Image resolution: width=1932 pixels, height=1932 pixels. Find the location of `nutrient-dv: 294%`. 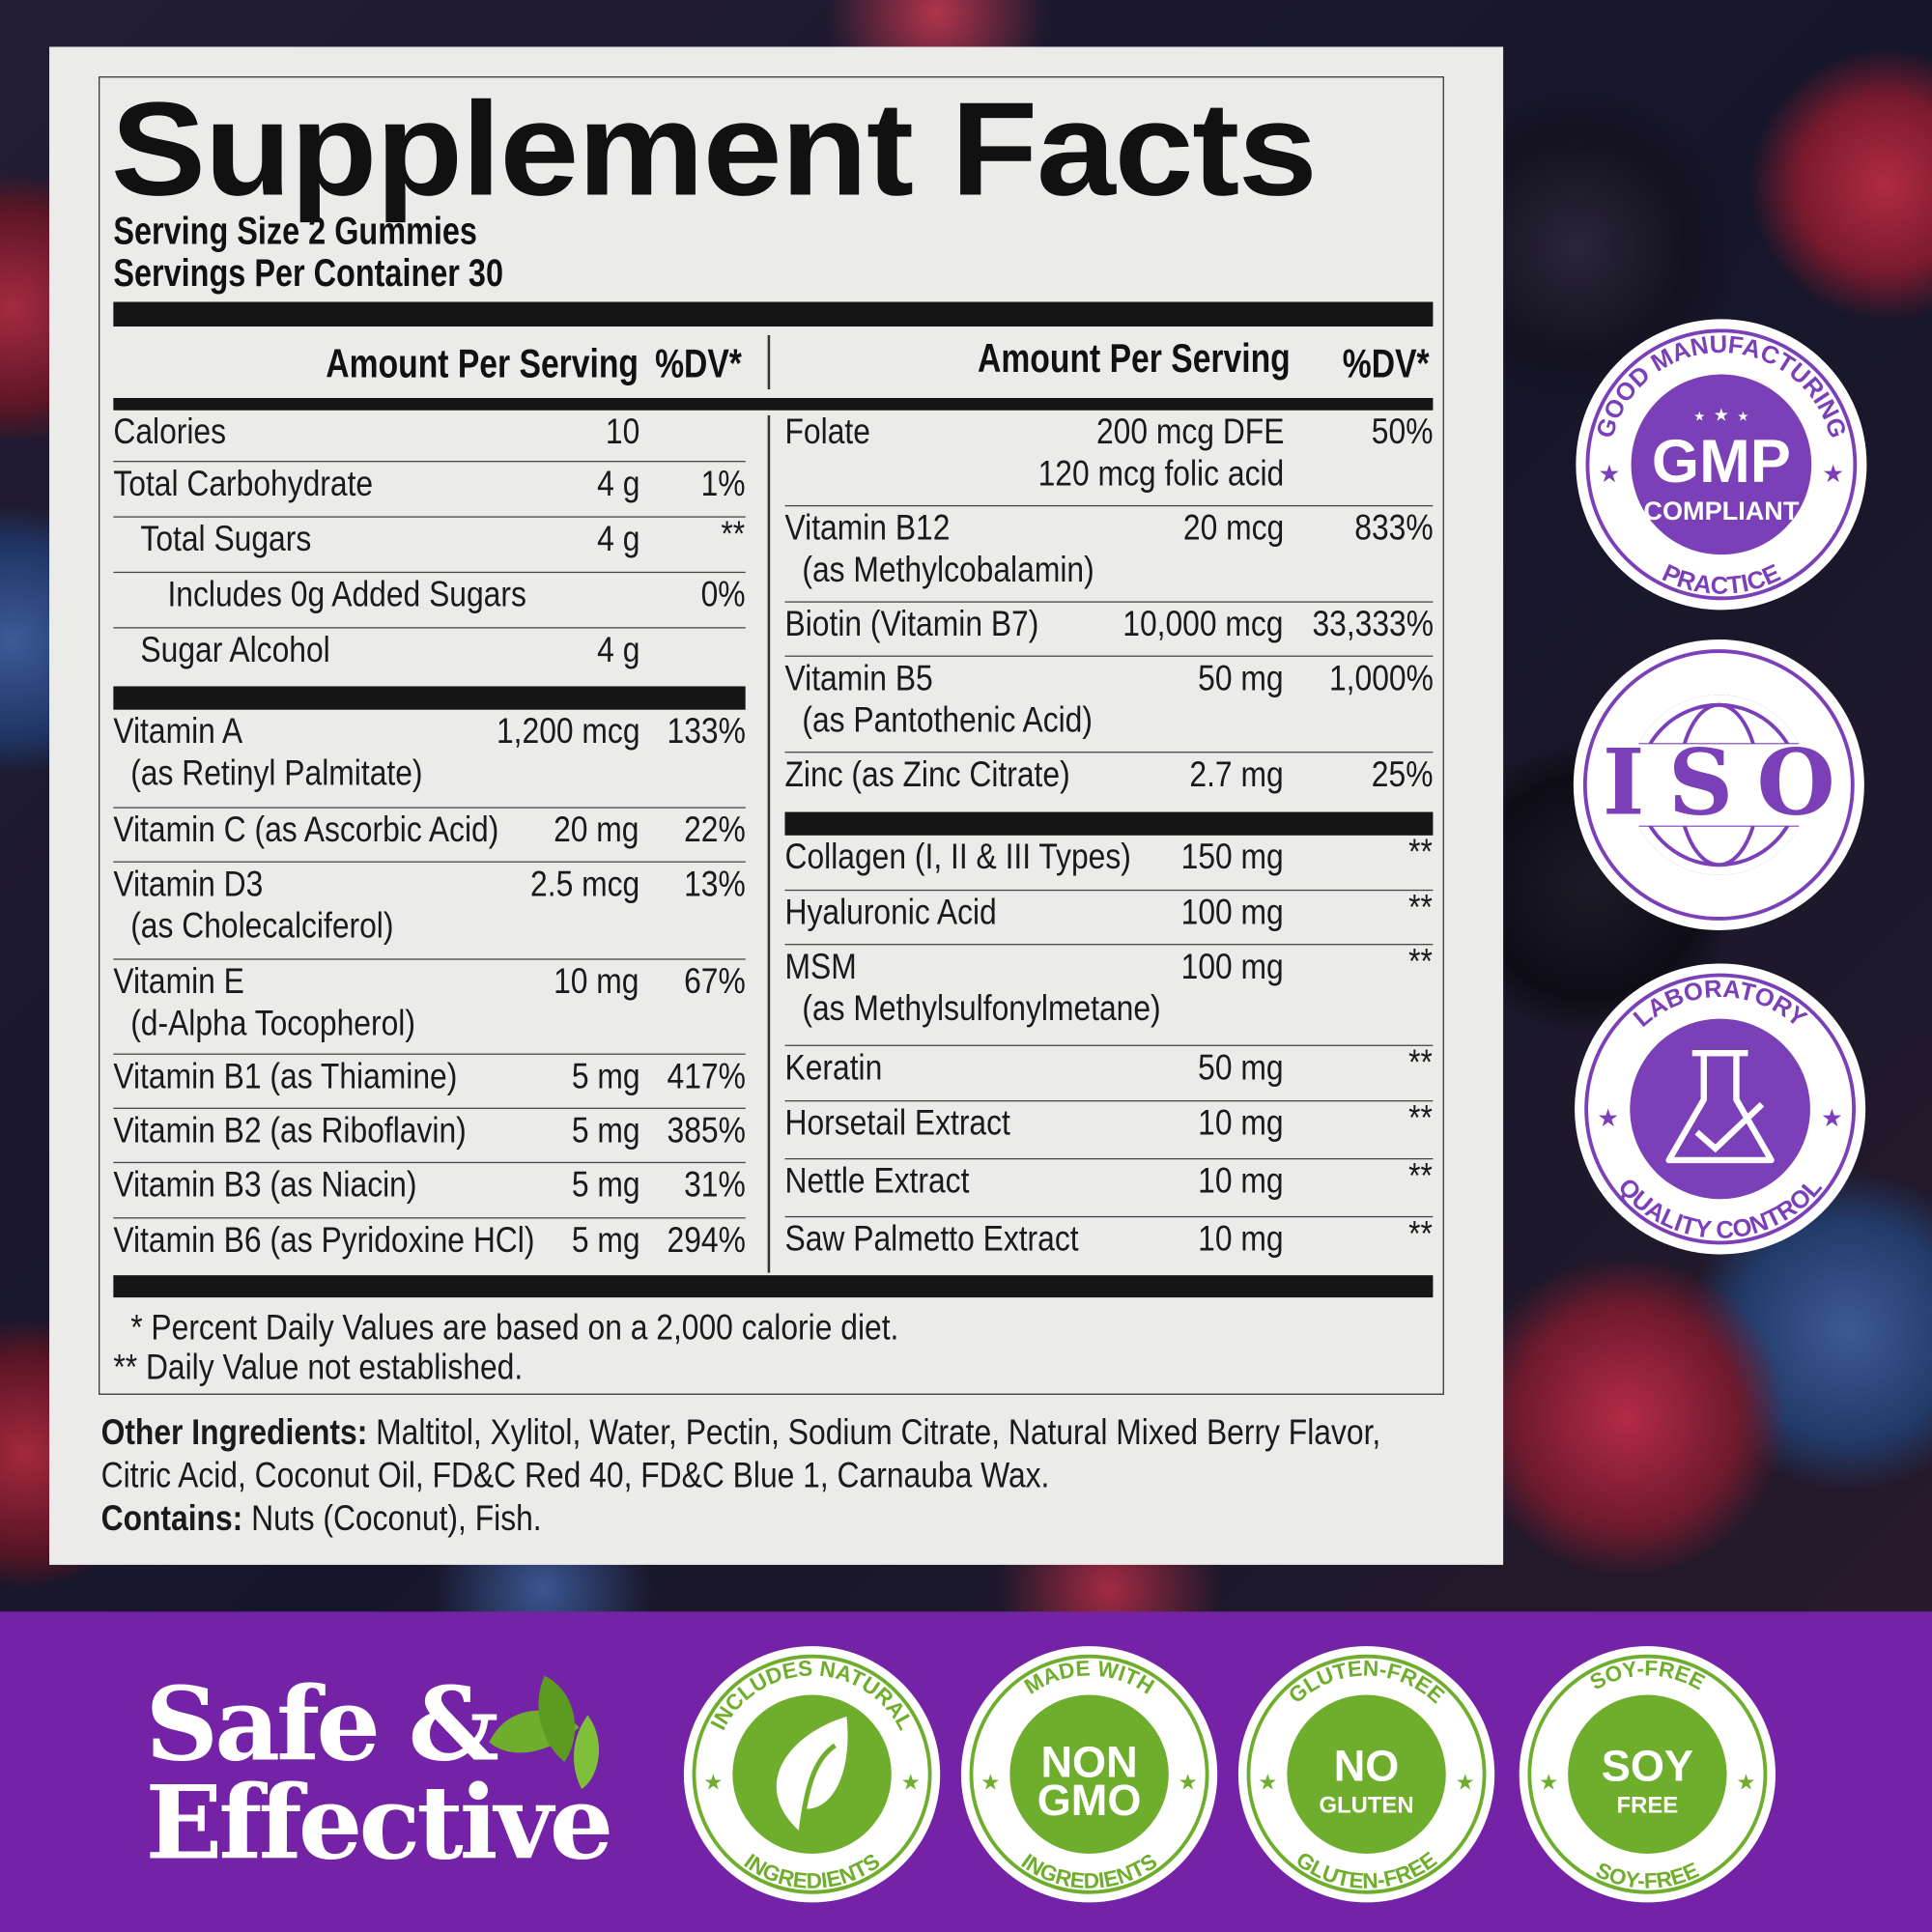

nutrient-dv: 294% is located at coordinates (706, 1241).